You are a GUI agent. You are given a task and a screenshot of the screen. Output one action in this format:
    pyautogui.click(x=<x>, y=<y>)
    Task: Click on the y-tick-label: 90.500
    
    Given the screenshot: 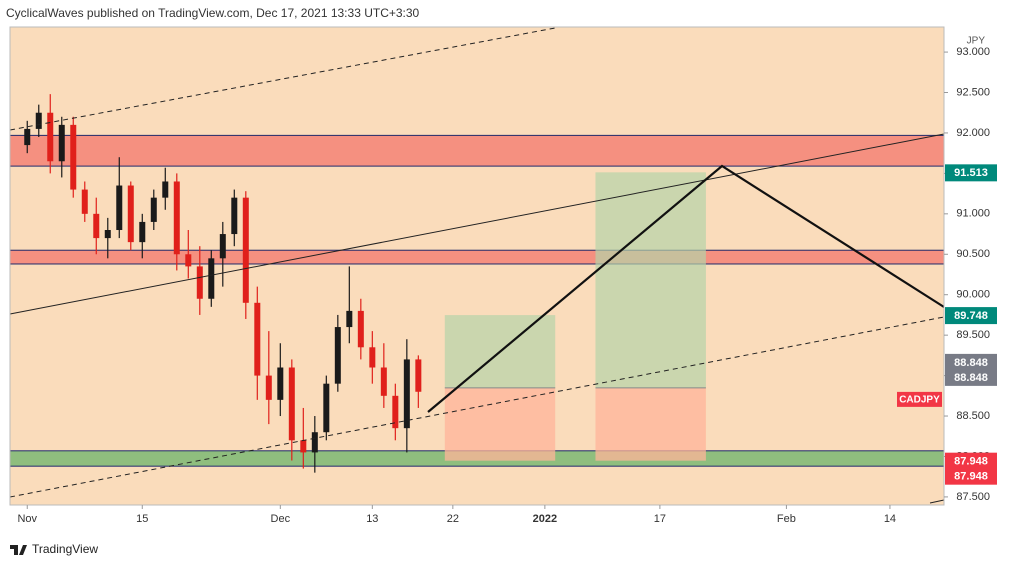 What is the action you would take?
    pyautogui.click(x=973, y=254)
    